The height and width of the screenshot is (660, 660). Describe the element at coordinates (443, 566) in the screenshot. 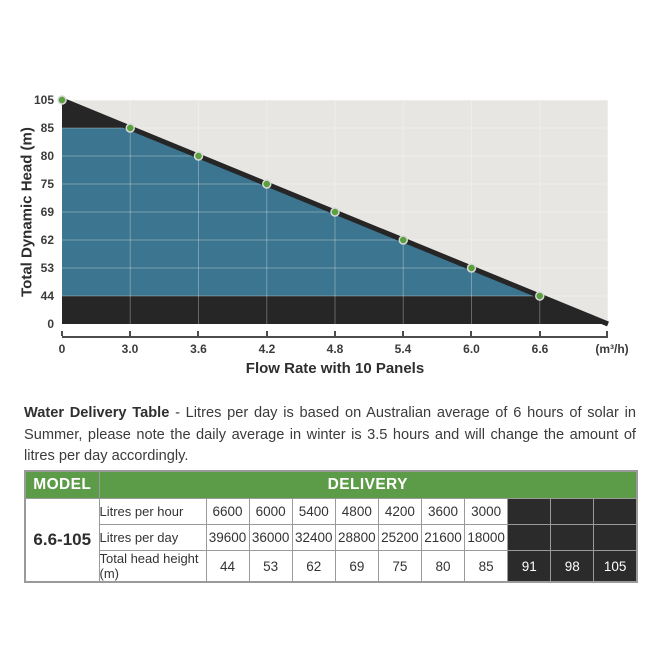

I see `table-cell: 80` at that location.